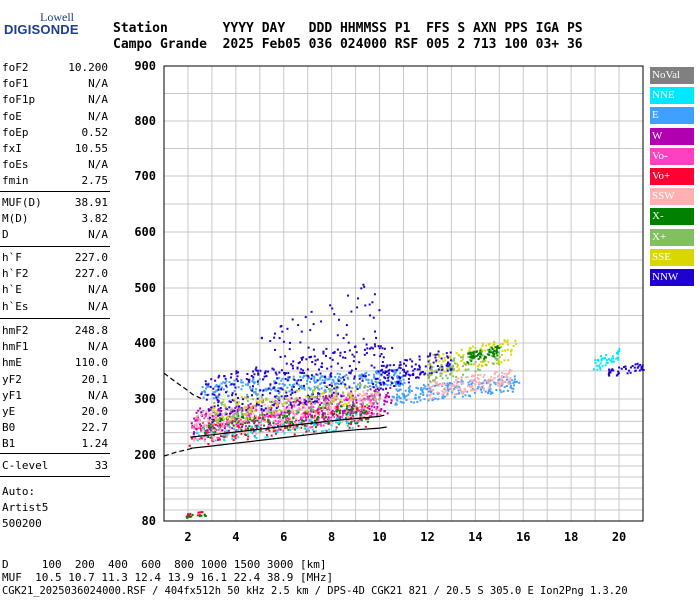 The height and width of the screenshot is (600, 700). I want to click on param-foe: foE N/A, so click(55, 117).